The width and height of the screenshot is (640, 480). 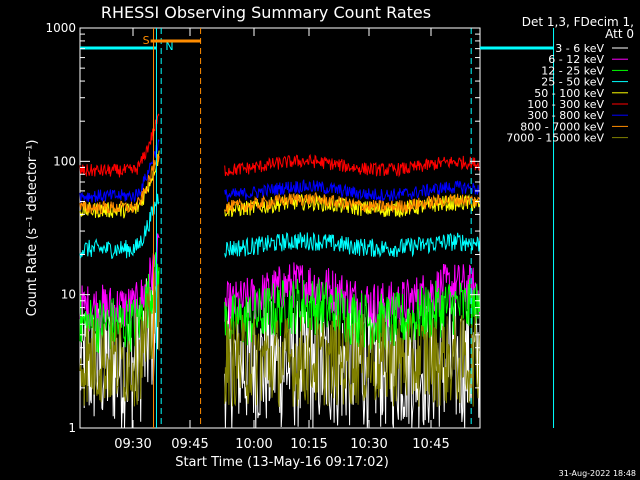 What do you see at coordinates (572, 70) in the screenshot?
I see `legend-label: 12 - 25 keV` at bounding box center [572, 70].